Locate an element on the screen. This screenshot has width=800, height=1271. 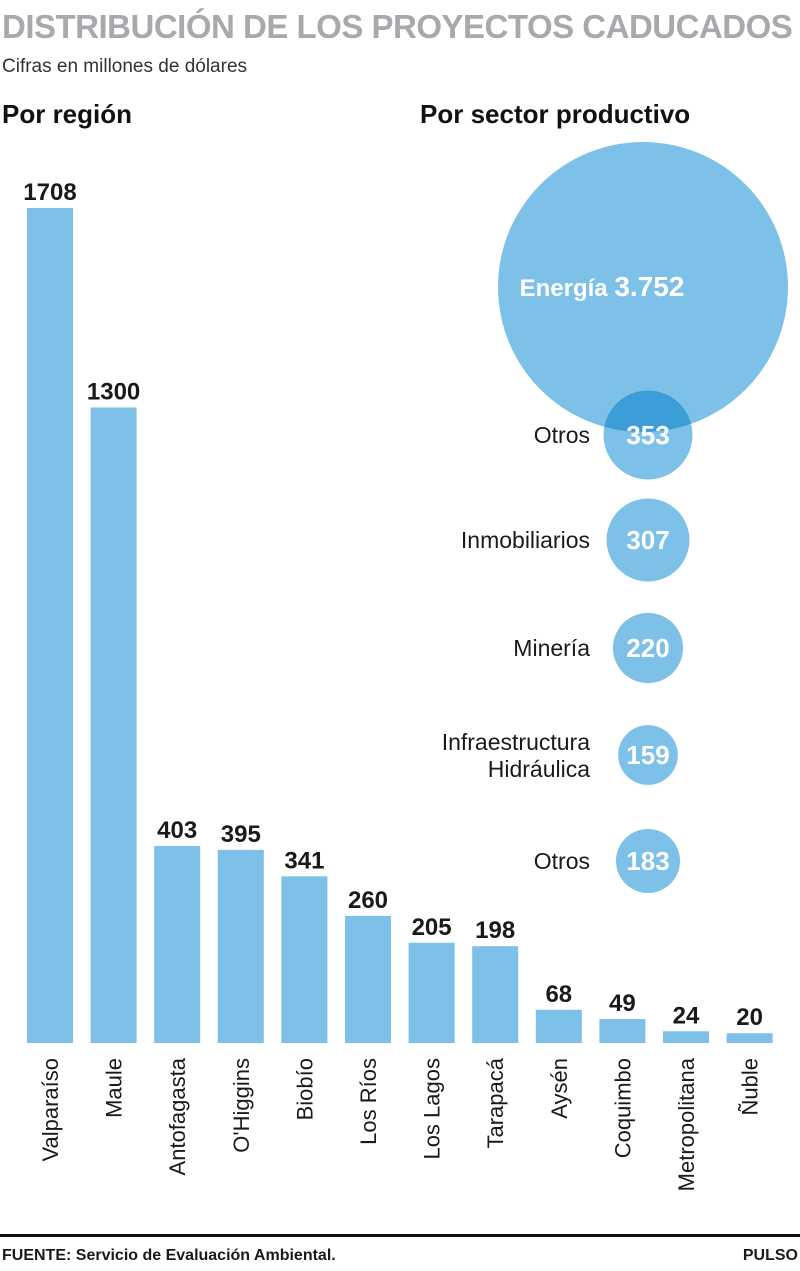
bubble-value-label: 307 is located at coordinates (647, 540).